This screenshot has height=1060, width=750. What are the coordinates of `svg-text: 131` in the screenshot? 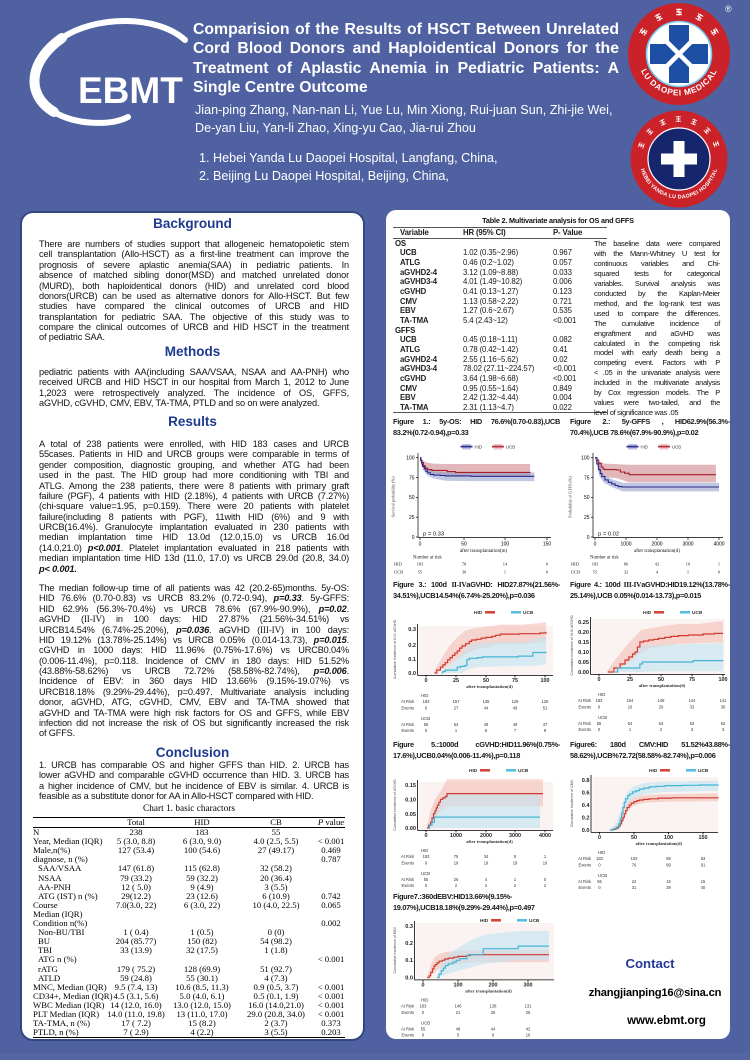 It's located at (529, 1006).